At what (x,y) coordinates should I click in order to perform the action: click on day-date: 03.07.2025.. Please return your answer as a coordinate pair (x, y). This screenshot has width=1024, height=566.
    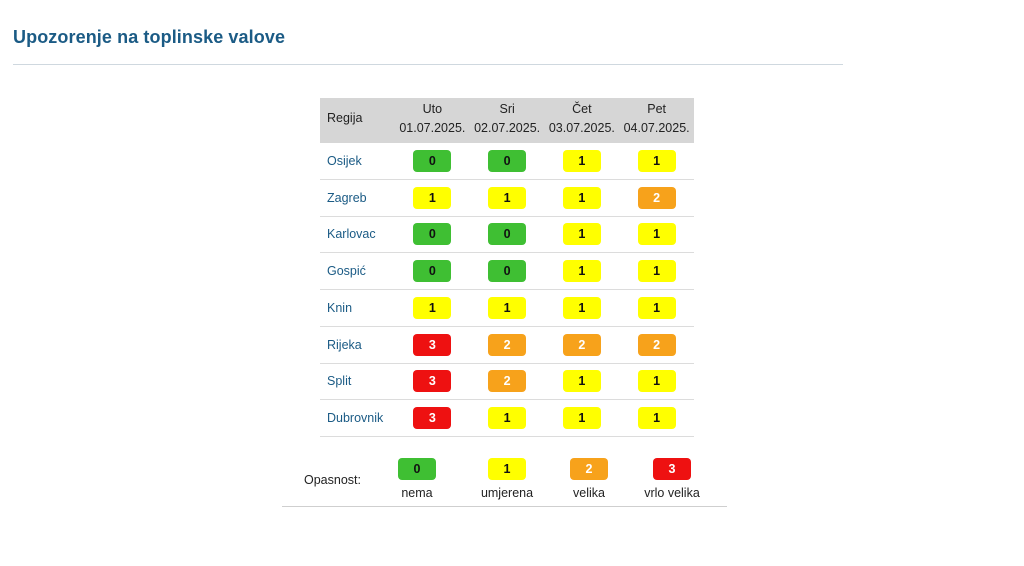
    Looking at the image, I should click on (581, 128).